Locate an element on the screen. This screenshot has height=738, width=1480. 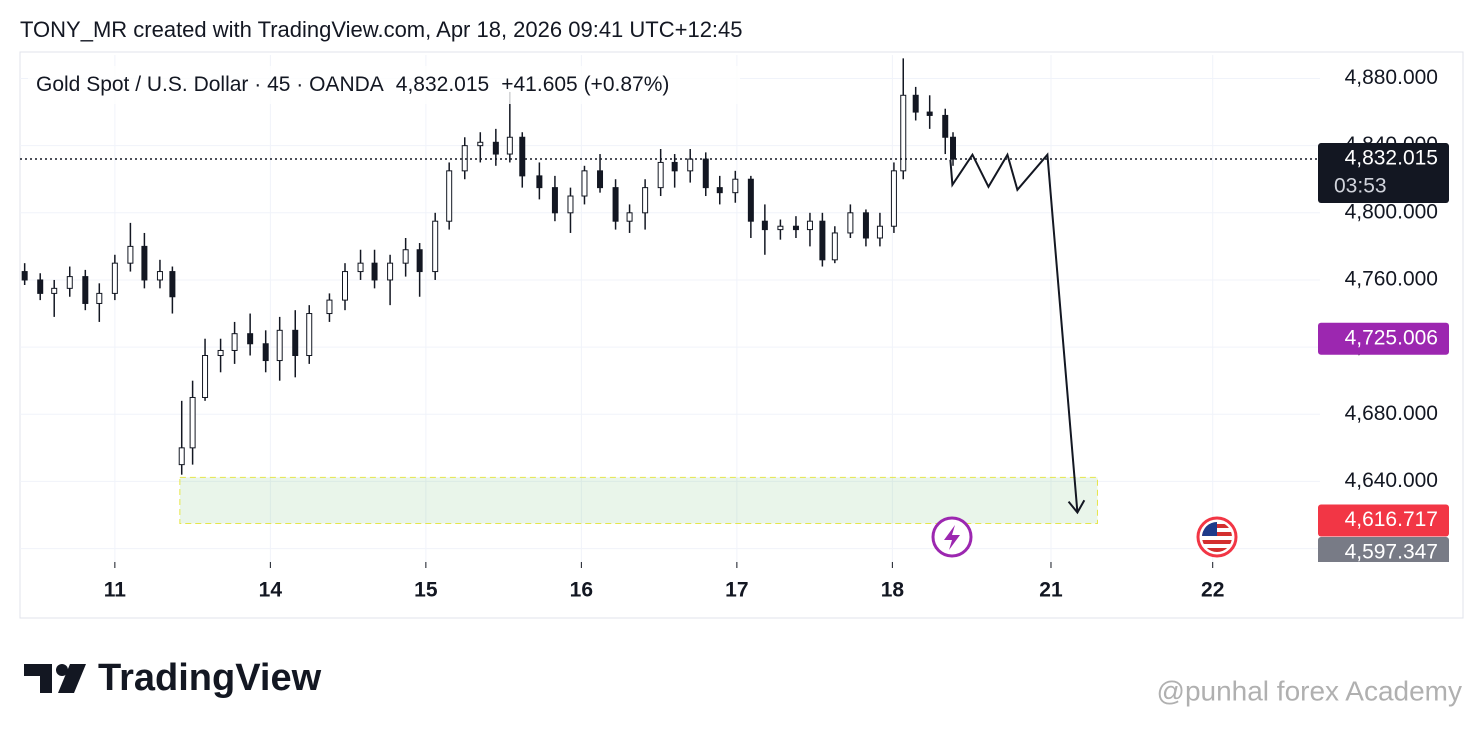
change: +41.605 (+0.87%) is located at coordinates (585, 84).